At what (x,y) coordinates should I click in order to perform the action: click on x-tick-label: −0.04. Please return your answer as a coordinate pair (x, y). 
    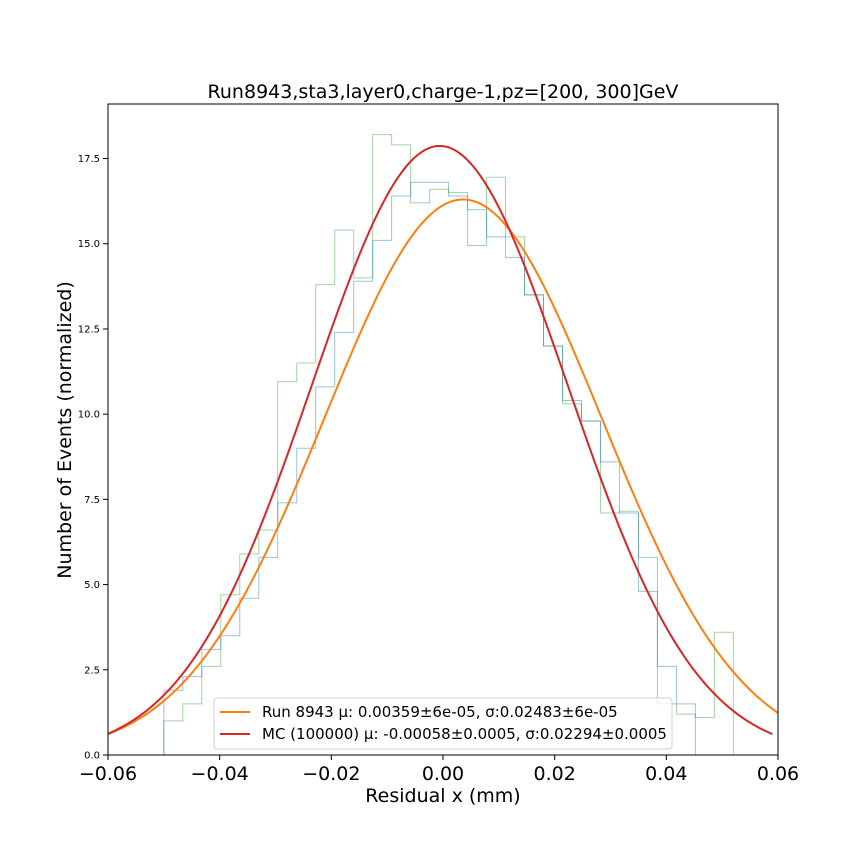
    Looking at the image, I should click on (220, 774).